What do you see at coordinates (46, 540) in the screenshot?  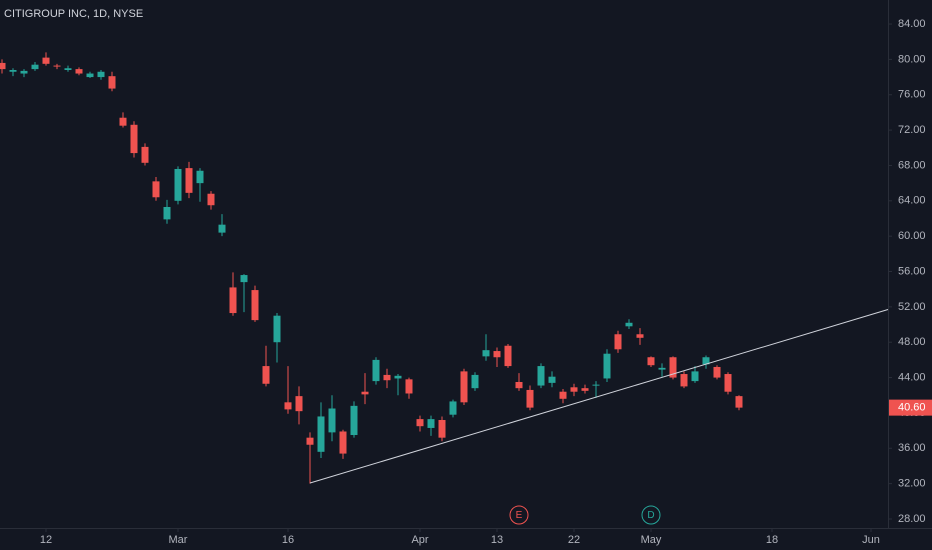 I see `x-tick-label: 12` at bounding box center [46, 540].